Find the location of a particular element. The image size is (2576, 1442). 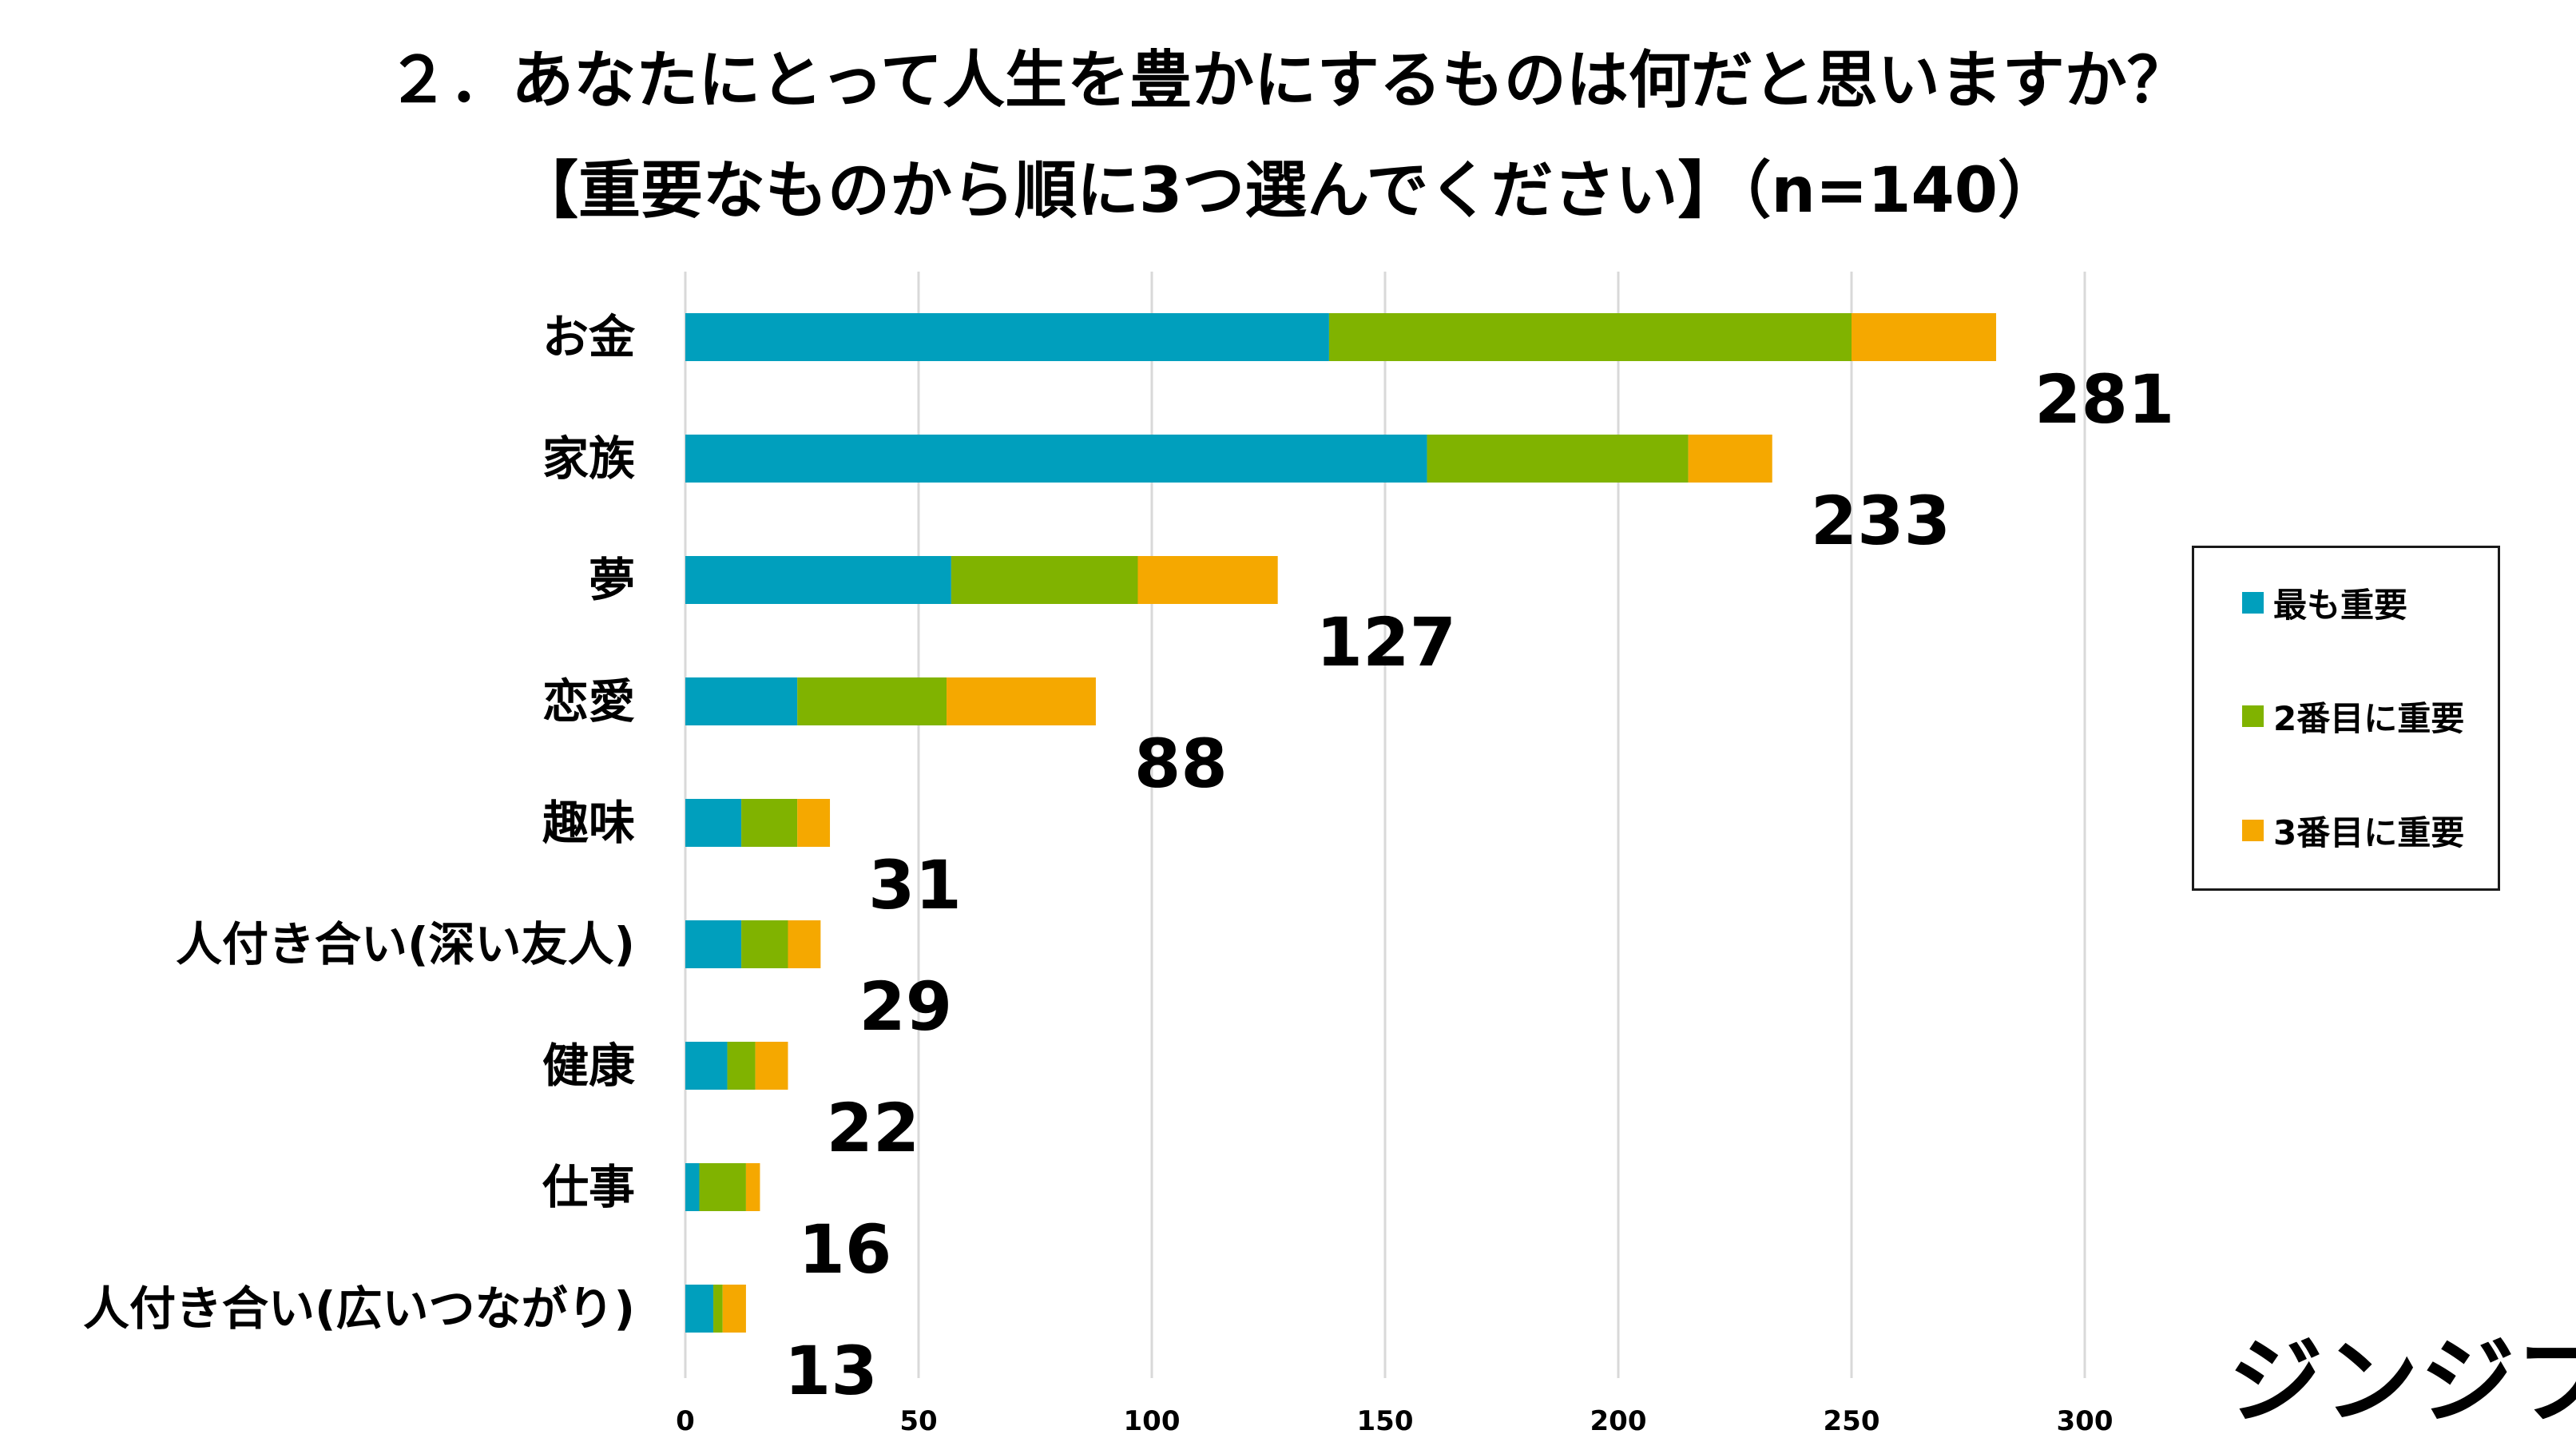

legend-item: 3番目に重要 is located at coordinates (2353, 831).